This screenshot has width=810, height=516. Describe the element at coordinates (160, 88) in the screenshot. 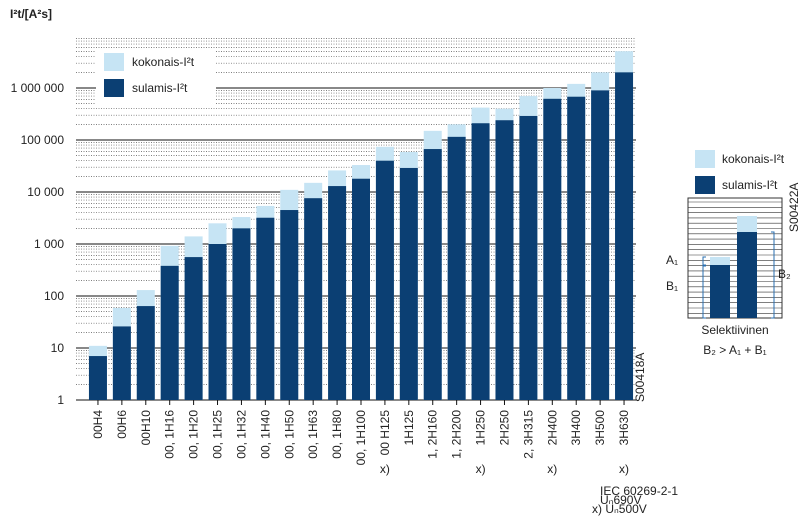

I see `legend-label: sulamis-I²t` at that location.